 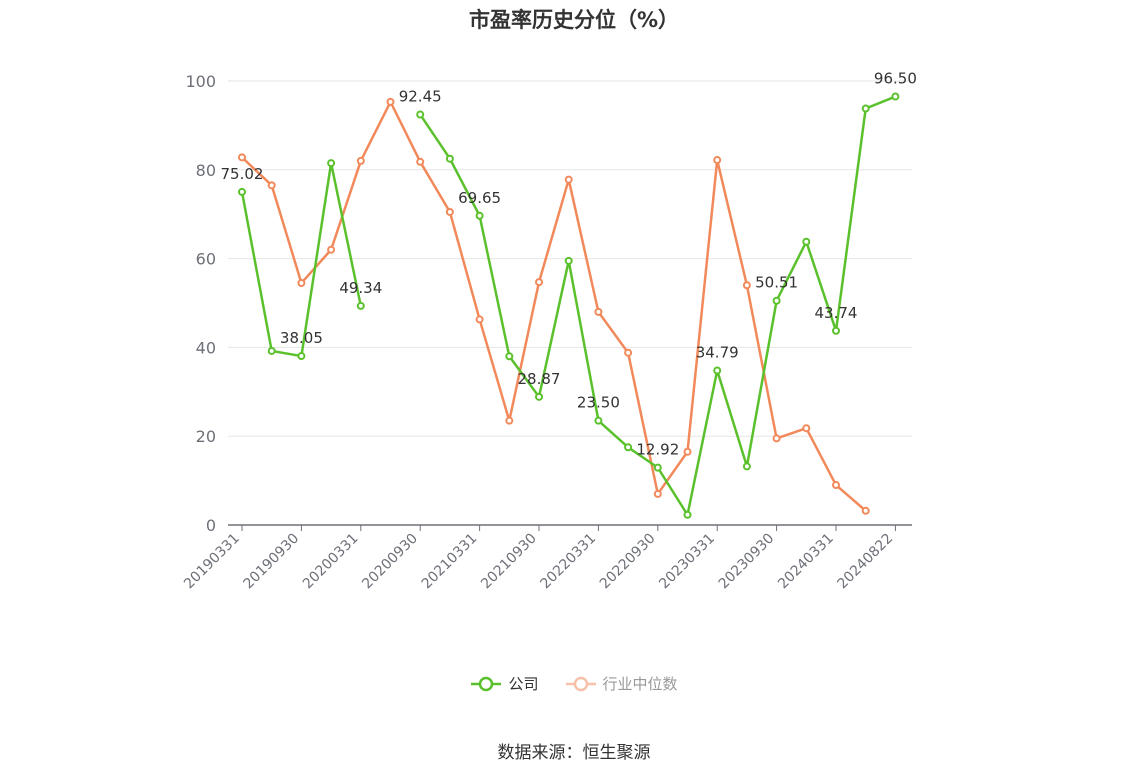 What do you see at coordinates (206, 436) in the screenshot?
I see `y-tick-label: 20` at bounding box center [206, 436].